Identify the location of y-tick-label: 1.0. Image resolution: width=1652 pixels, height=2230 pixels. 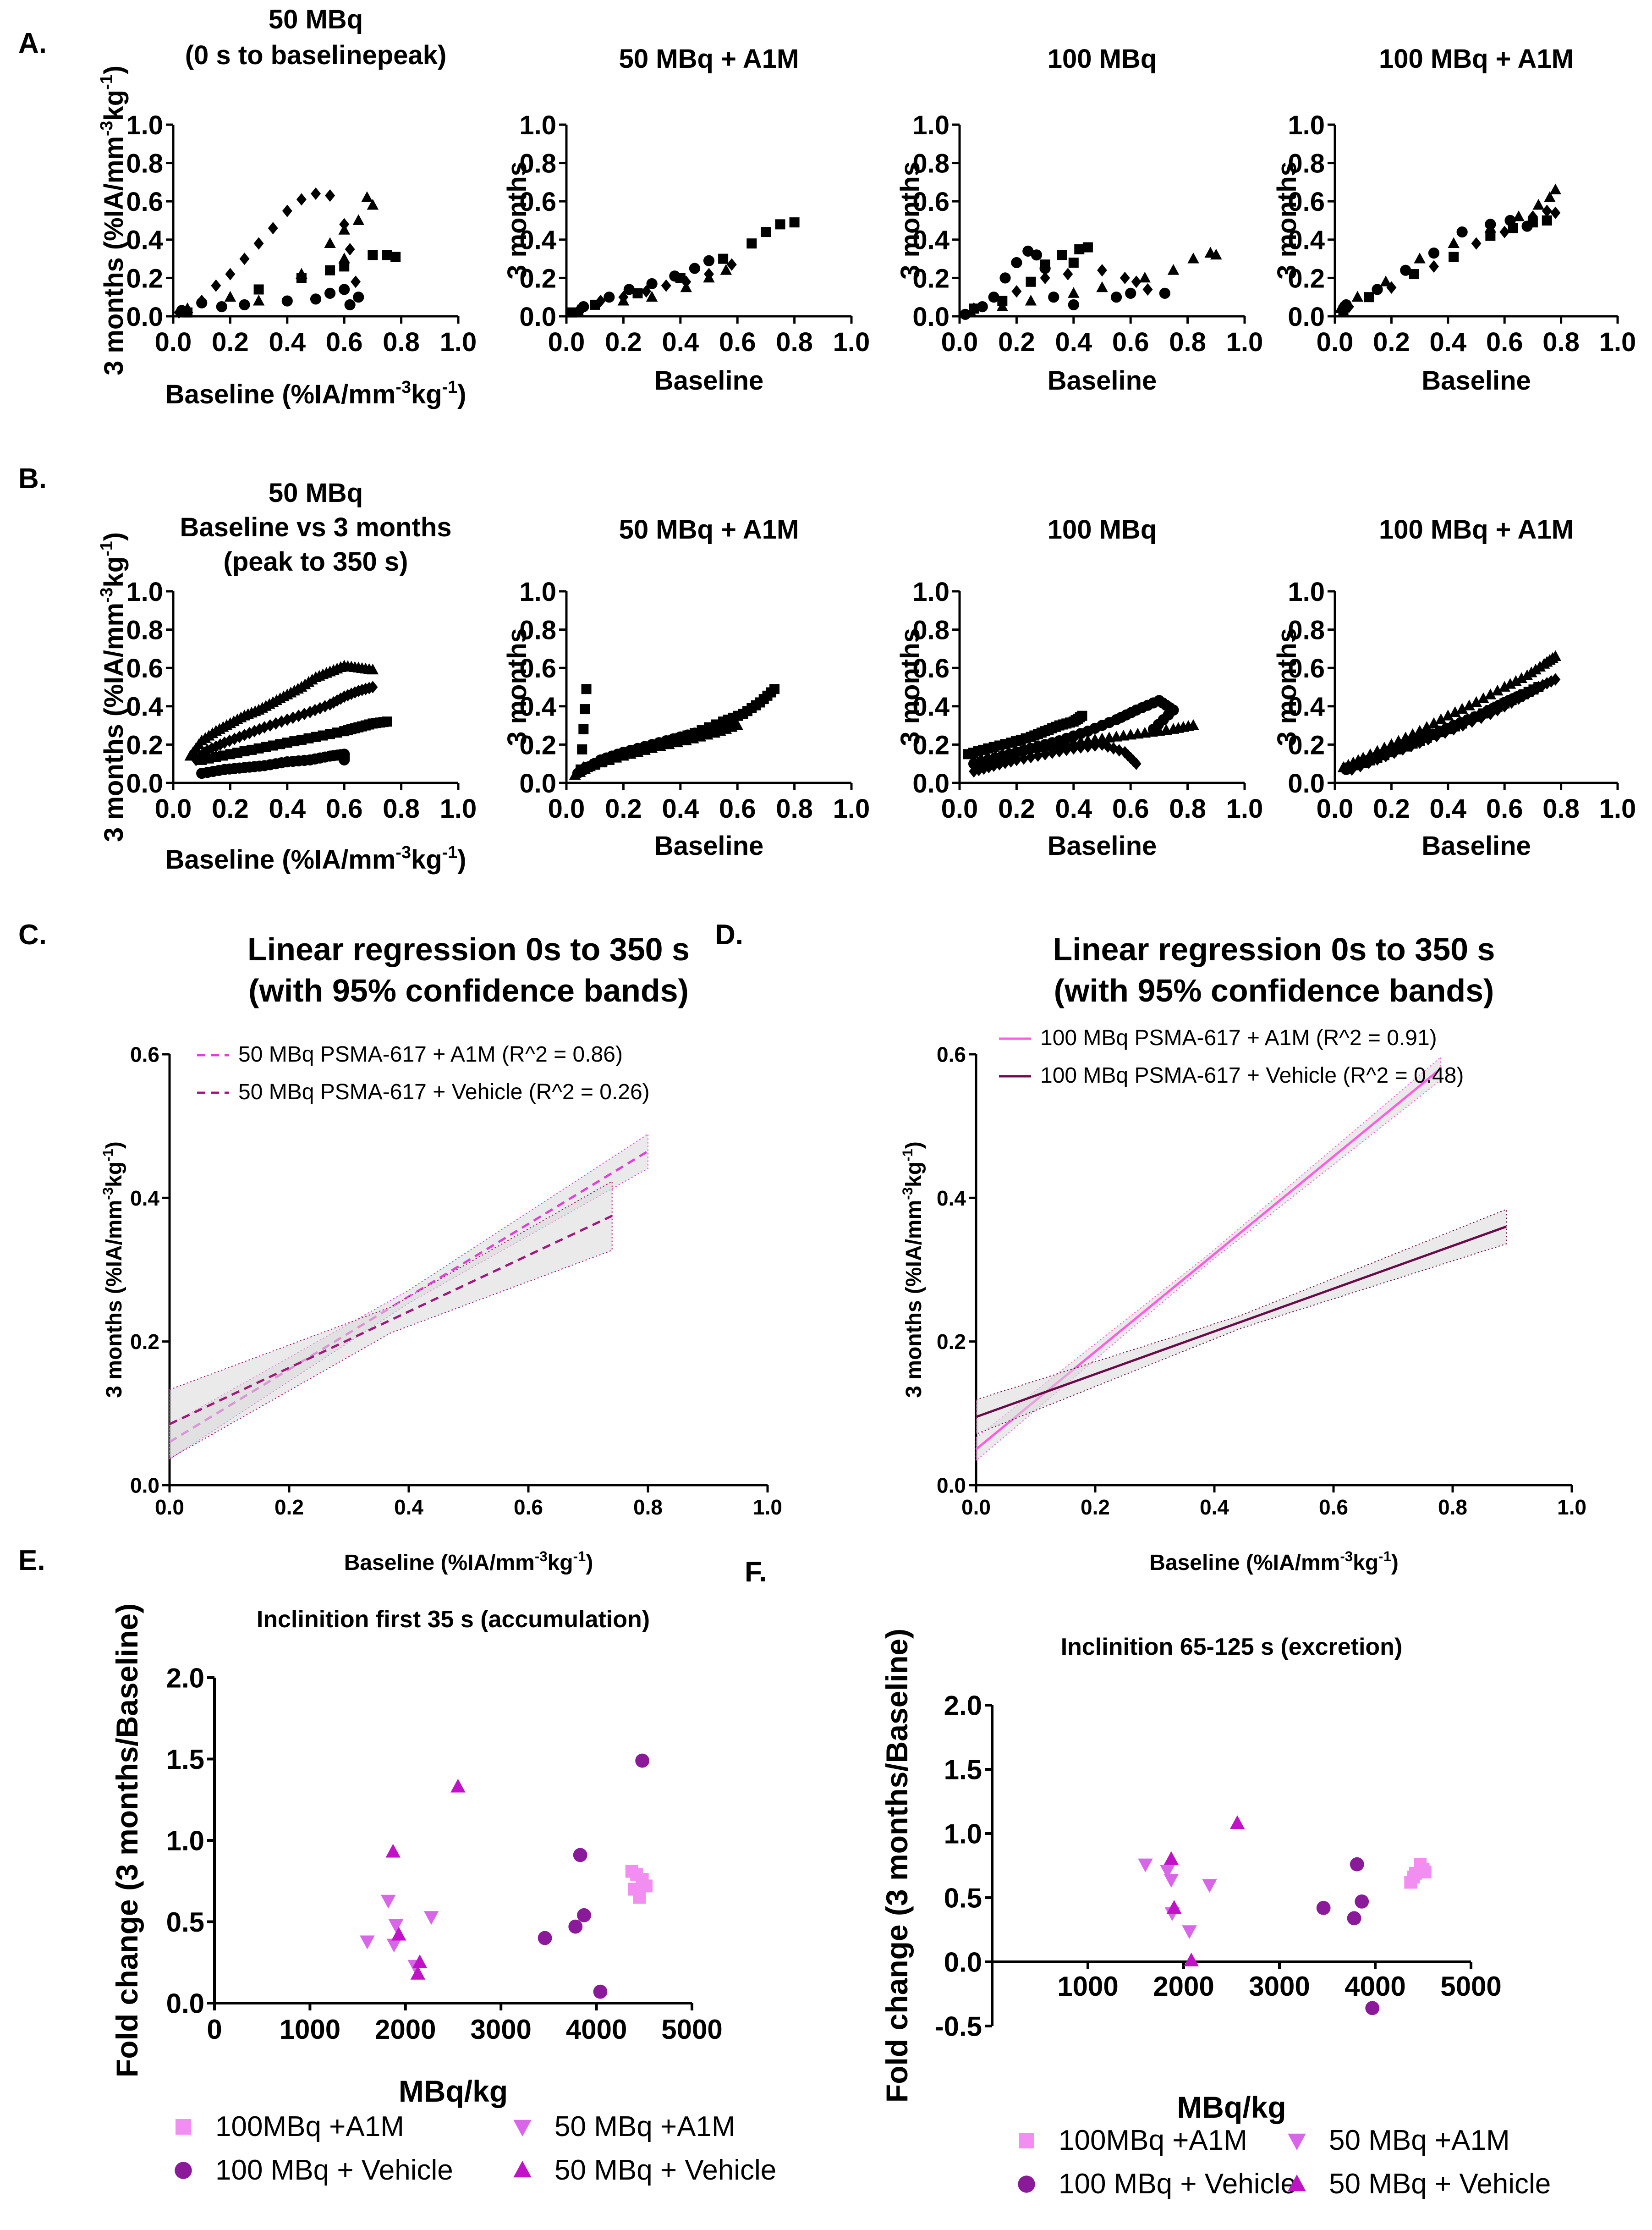
(931, 592).